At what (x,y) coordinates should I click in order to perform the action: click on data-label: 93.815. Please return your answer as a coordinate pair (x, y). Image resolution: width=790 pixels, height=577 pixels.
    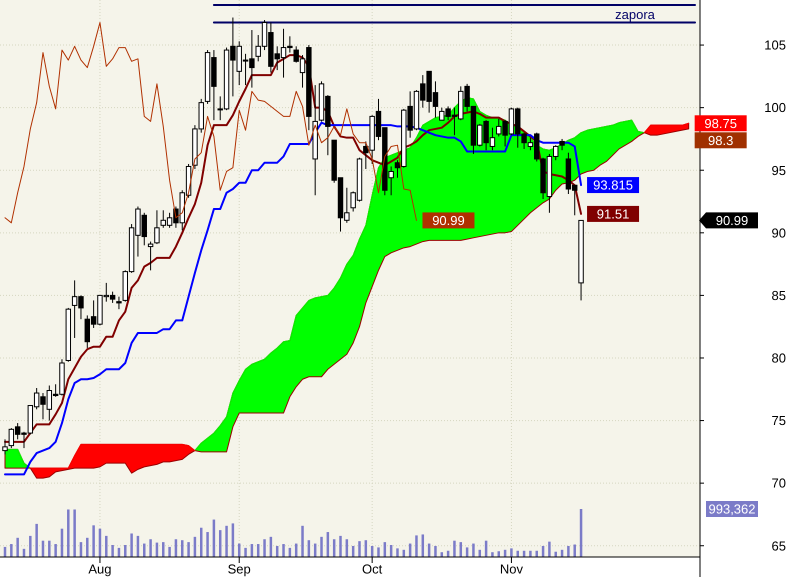
    Looking at the image, I should click on (613, 185).